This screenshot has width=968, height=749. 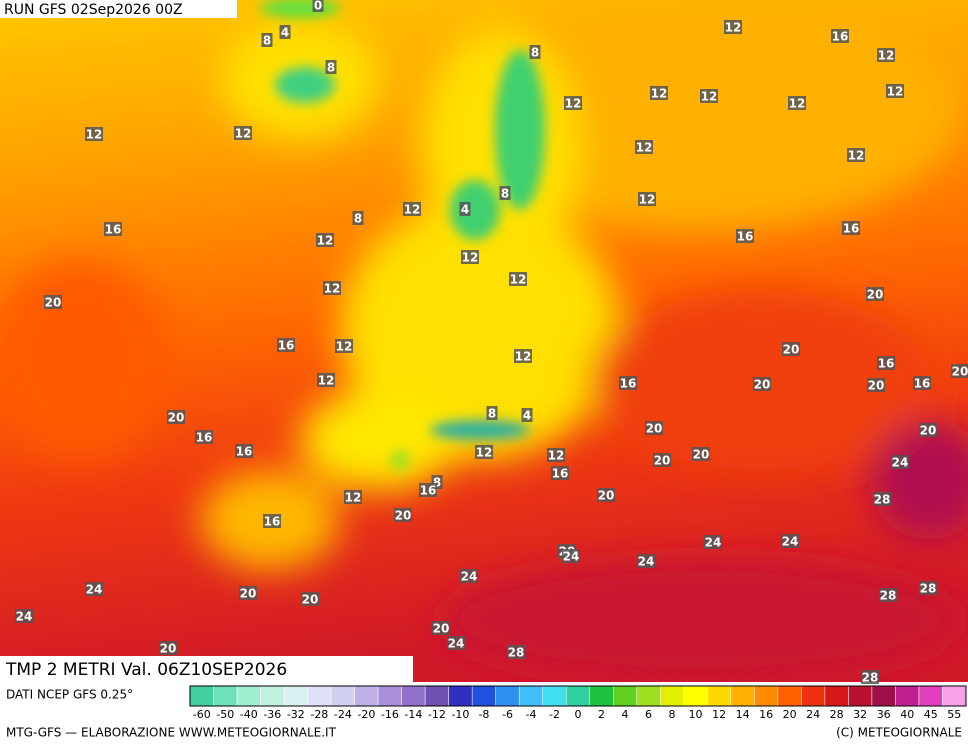 I want to click on colorbar-label: -20, so click(x=366, y=714).